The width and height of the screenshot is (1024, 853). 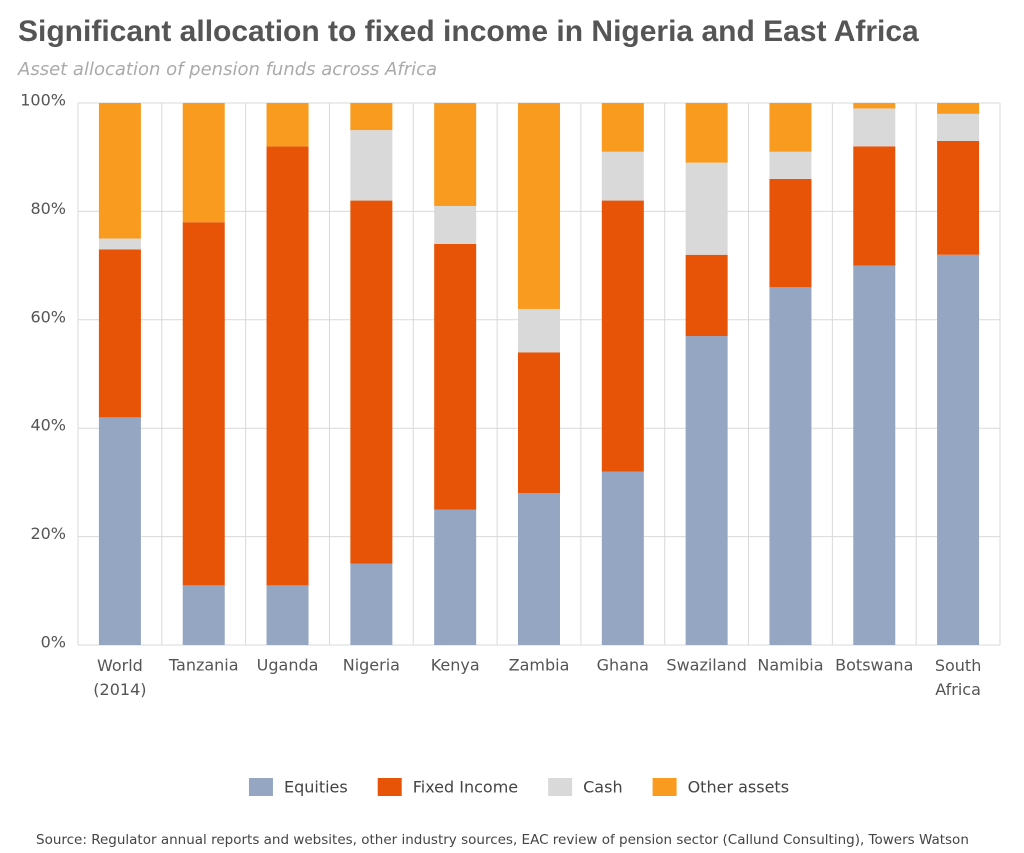 I want to click on legend-label: Fixed Income, so click(x=465, y=787).